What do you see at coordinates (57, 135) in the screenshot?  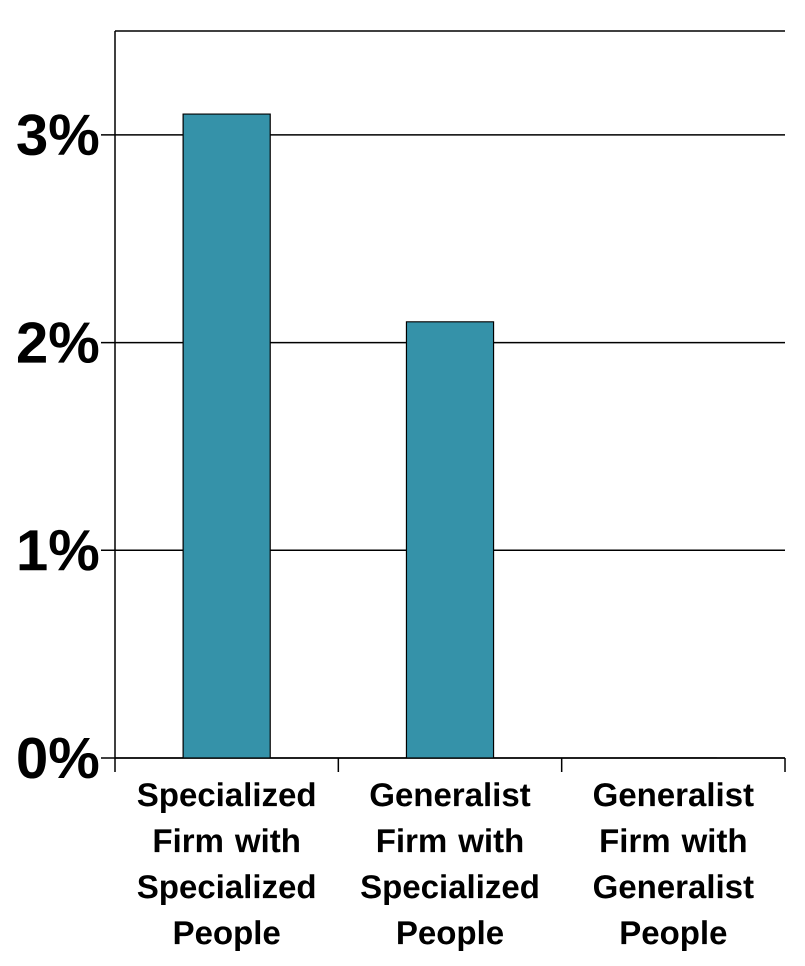 I see `y-tick-label: 3%` at bounding box center [57, 135].